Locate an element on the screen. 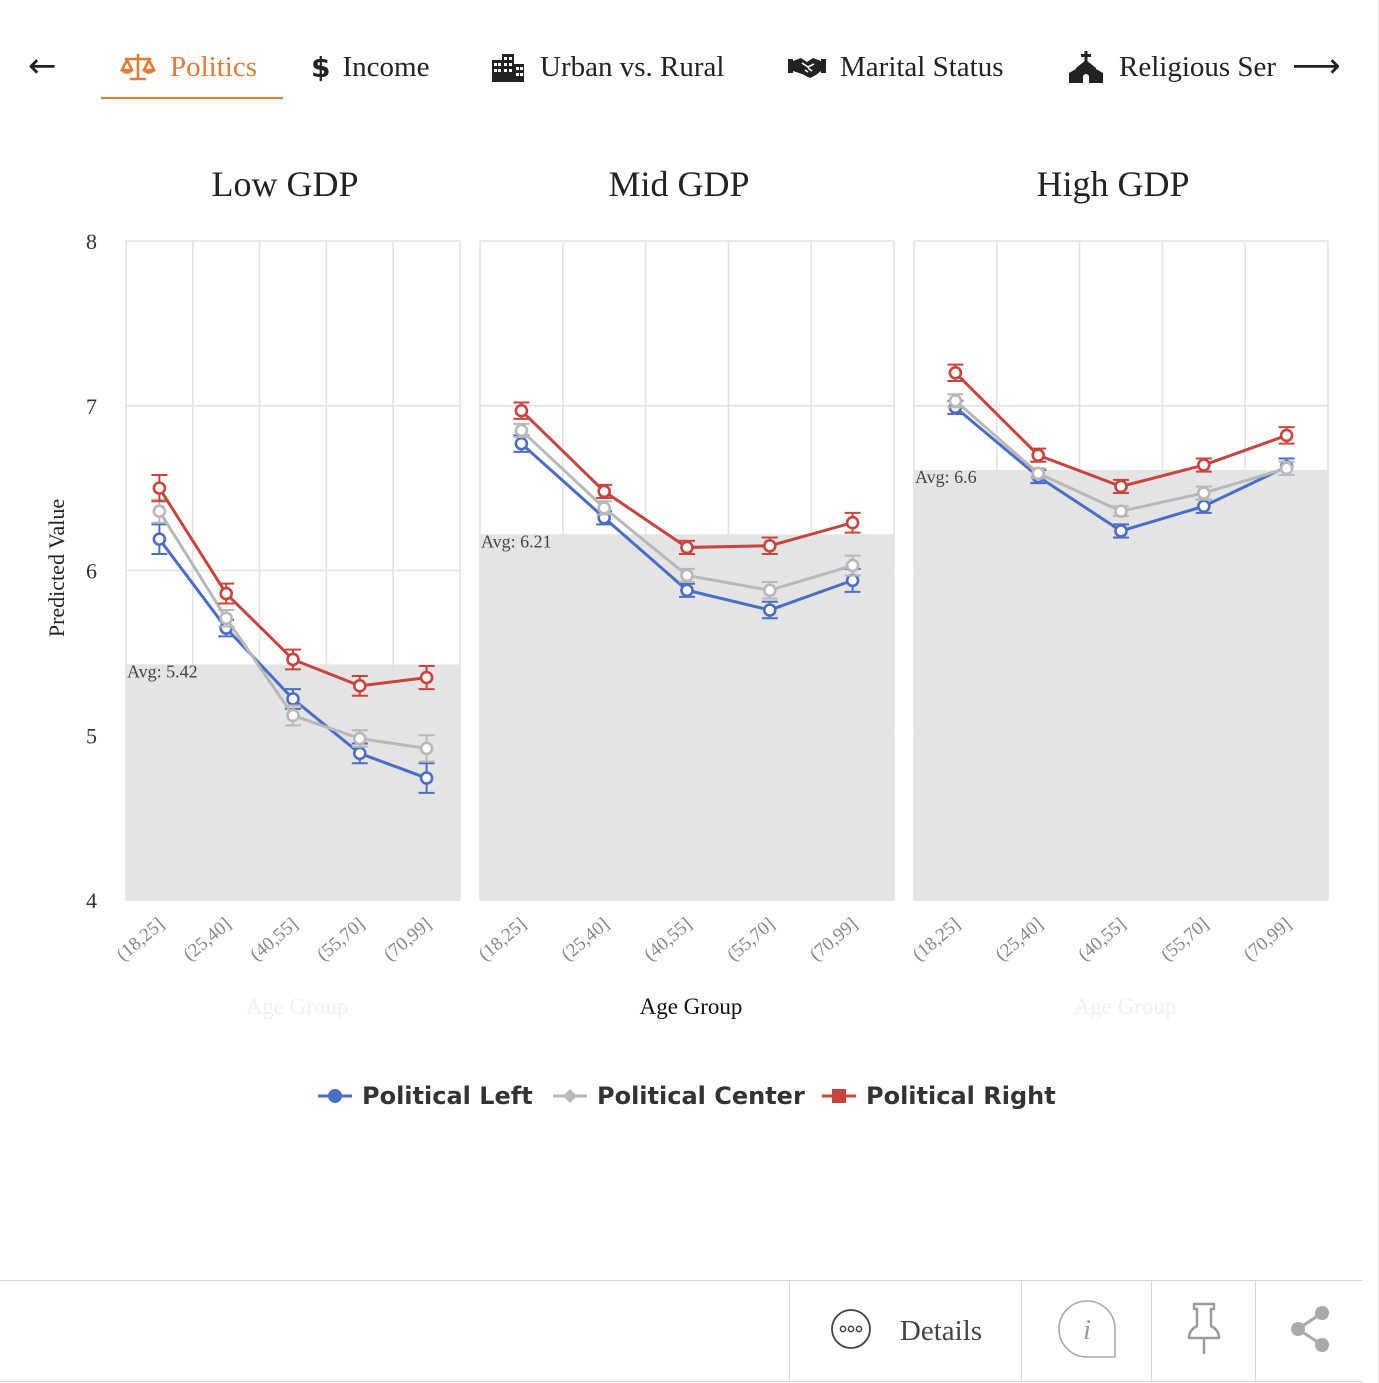 The height and width of the screenshot is (1383, 1379). more-dots-icon is located at coordinates (851, 1331).